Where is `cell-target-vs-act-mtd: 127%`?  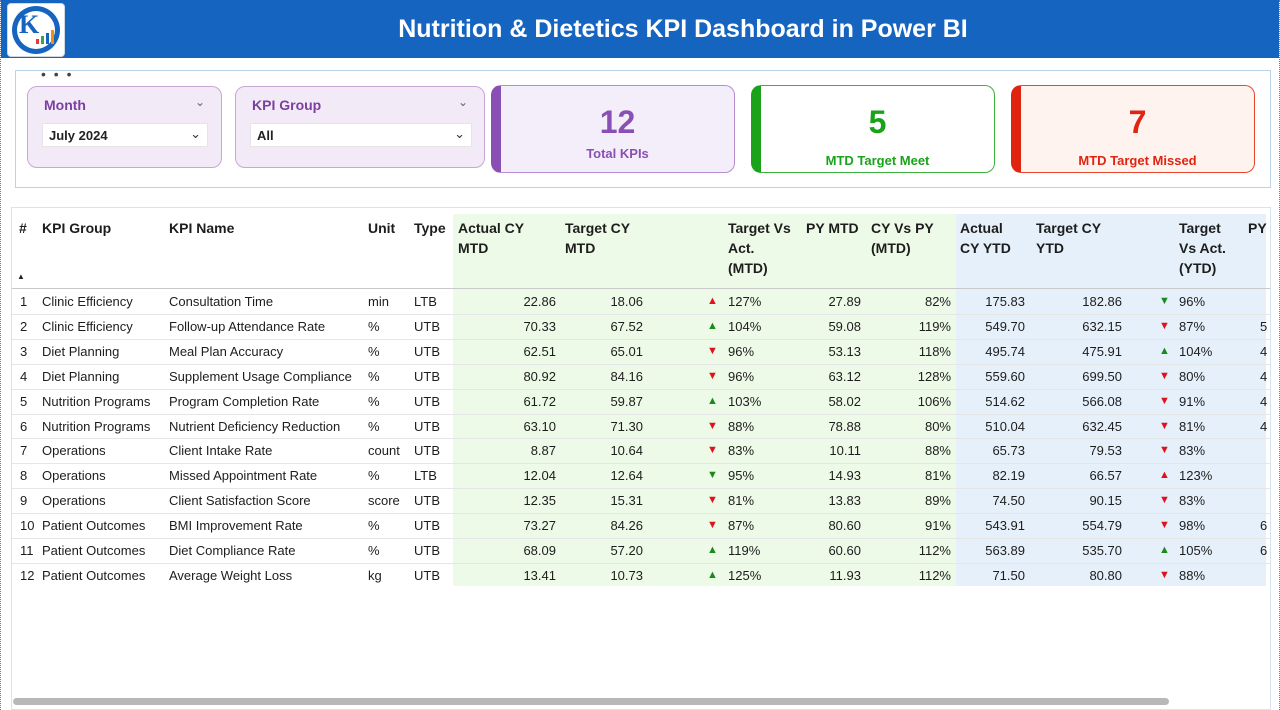 cell-target-vs-act-mtd: 127% is located at coordinates (745, 301).